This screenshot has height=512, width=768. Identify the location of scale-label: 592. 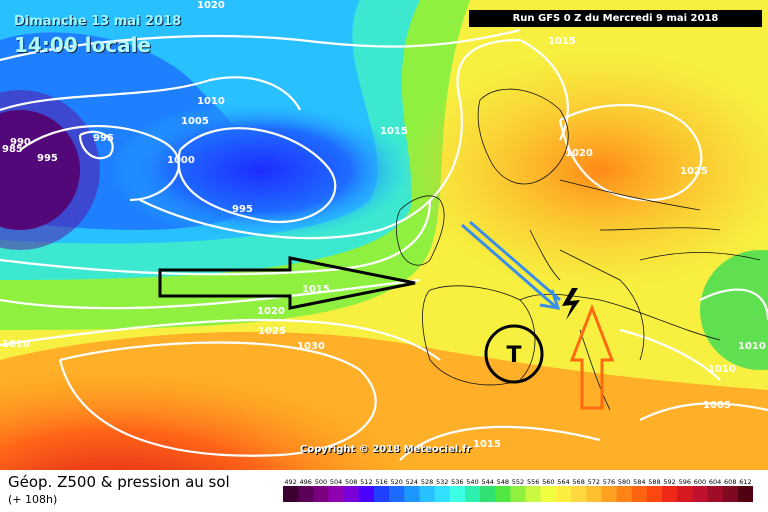
(669, 482).